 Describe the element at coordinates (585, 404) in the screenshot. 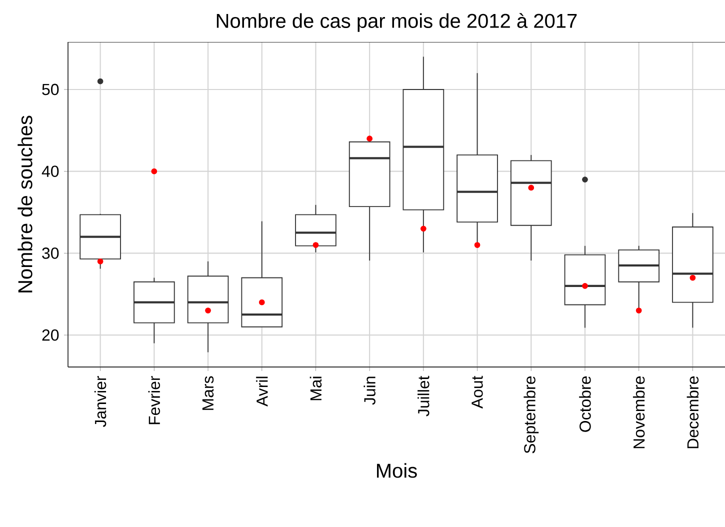

I see `x-tick-label: Octobre` at that location.